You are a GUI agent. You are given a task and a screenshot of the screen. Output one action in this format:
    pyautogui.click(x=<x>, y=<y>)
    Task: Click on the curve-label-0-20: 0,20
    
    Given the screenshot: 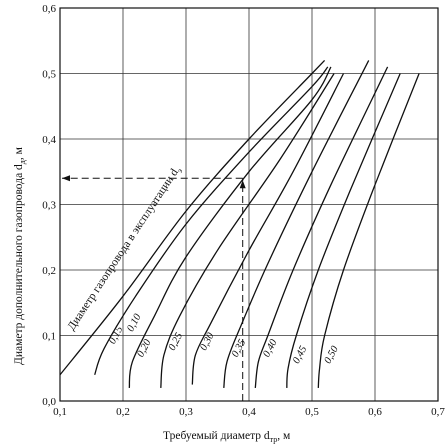 What is the action you would take?
    pyautogui.click(x=144, y=348)
    